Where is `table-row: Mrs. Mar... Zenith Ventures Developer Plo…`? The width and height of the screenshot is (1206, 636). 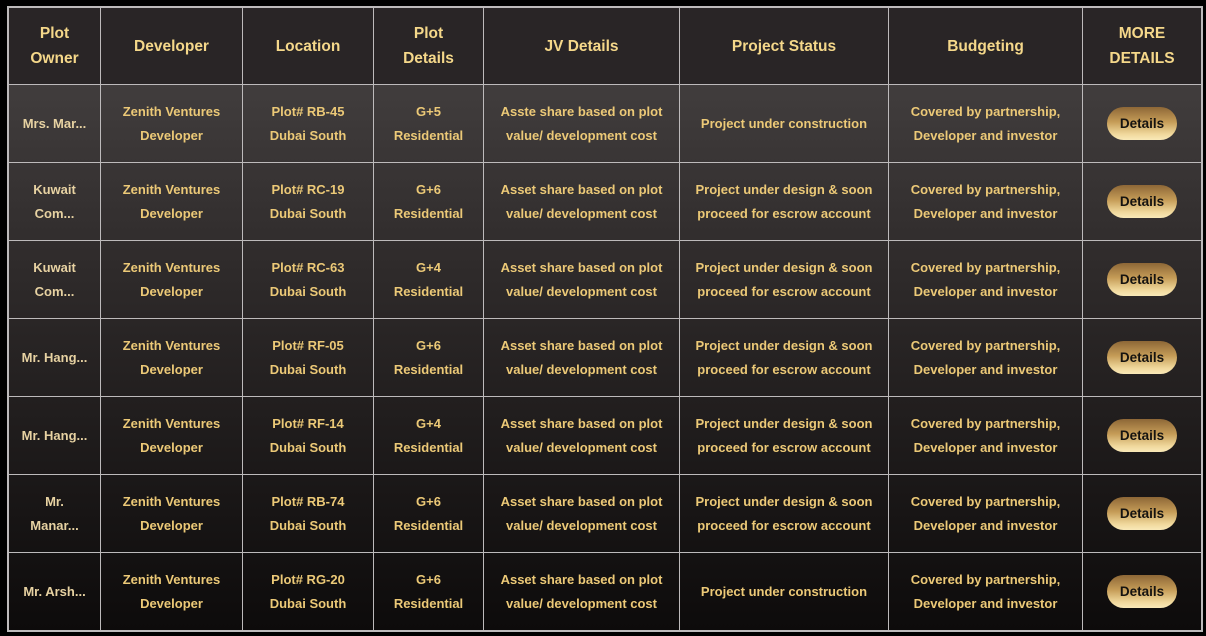
table-row: Mrs. Mar... Zenith Ventures Developer Plo… is located at coordinates (605, 123).